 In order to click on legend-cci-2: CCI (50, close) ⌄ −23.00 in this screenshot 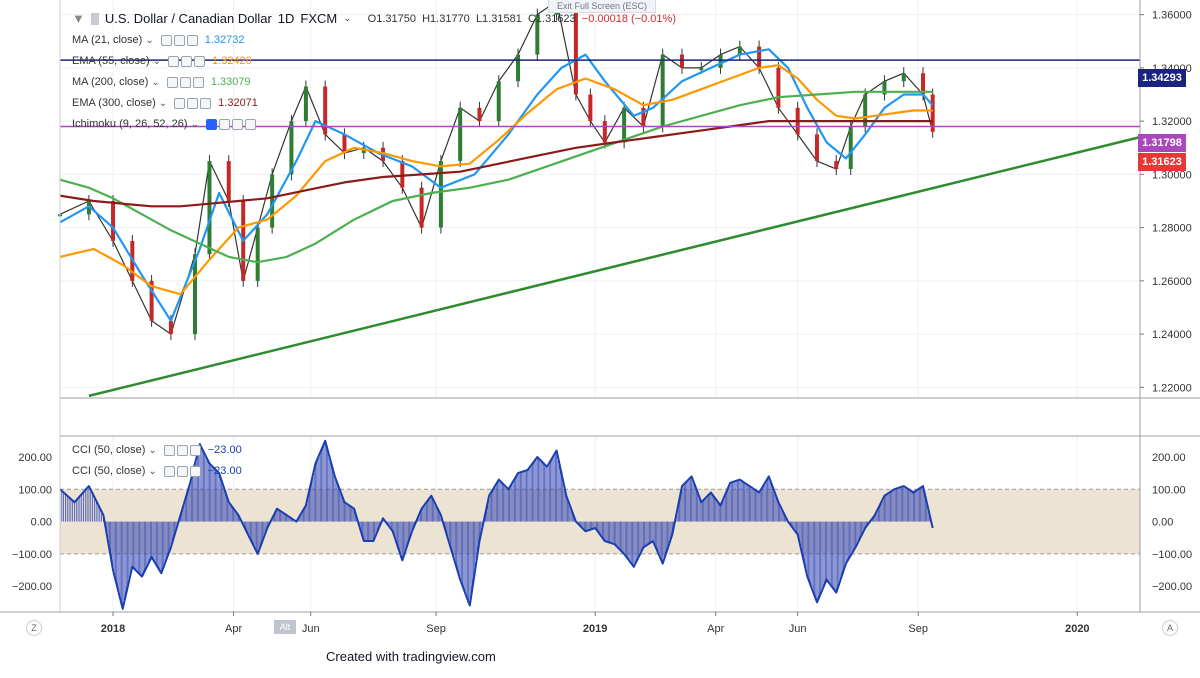, I will do `click(157, 471)`.